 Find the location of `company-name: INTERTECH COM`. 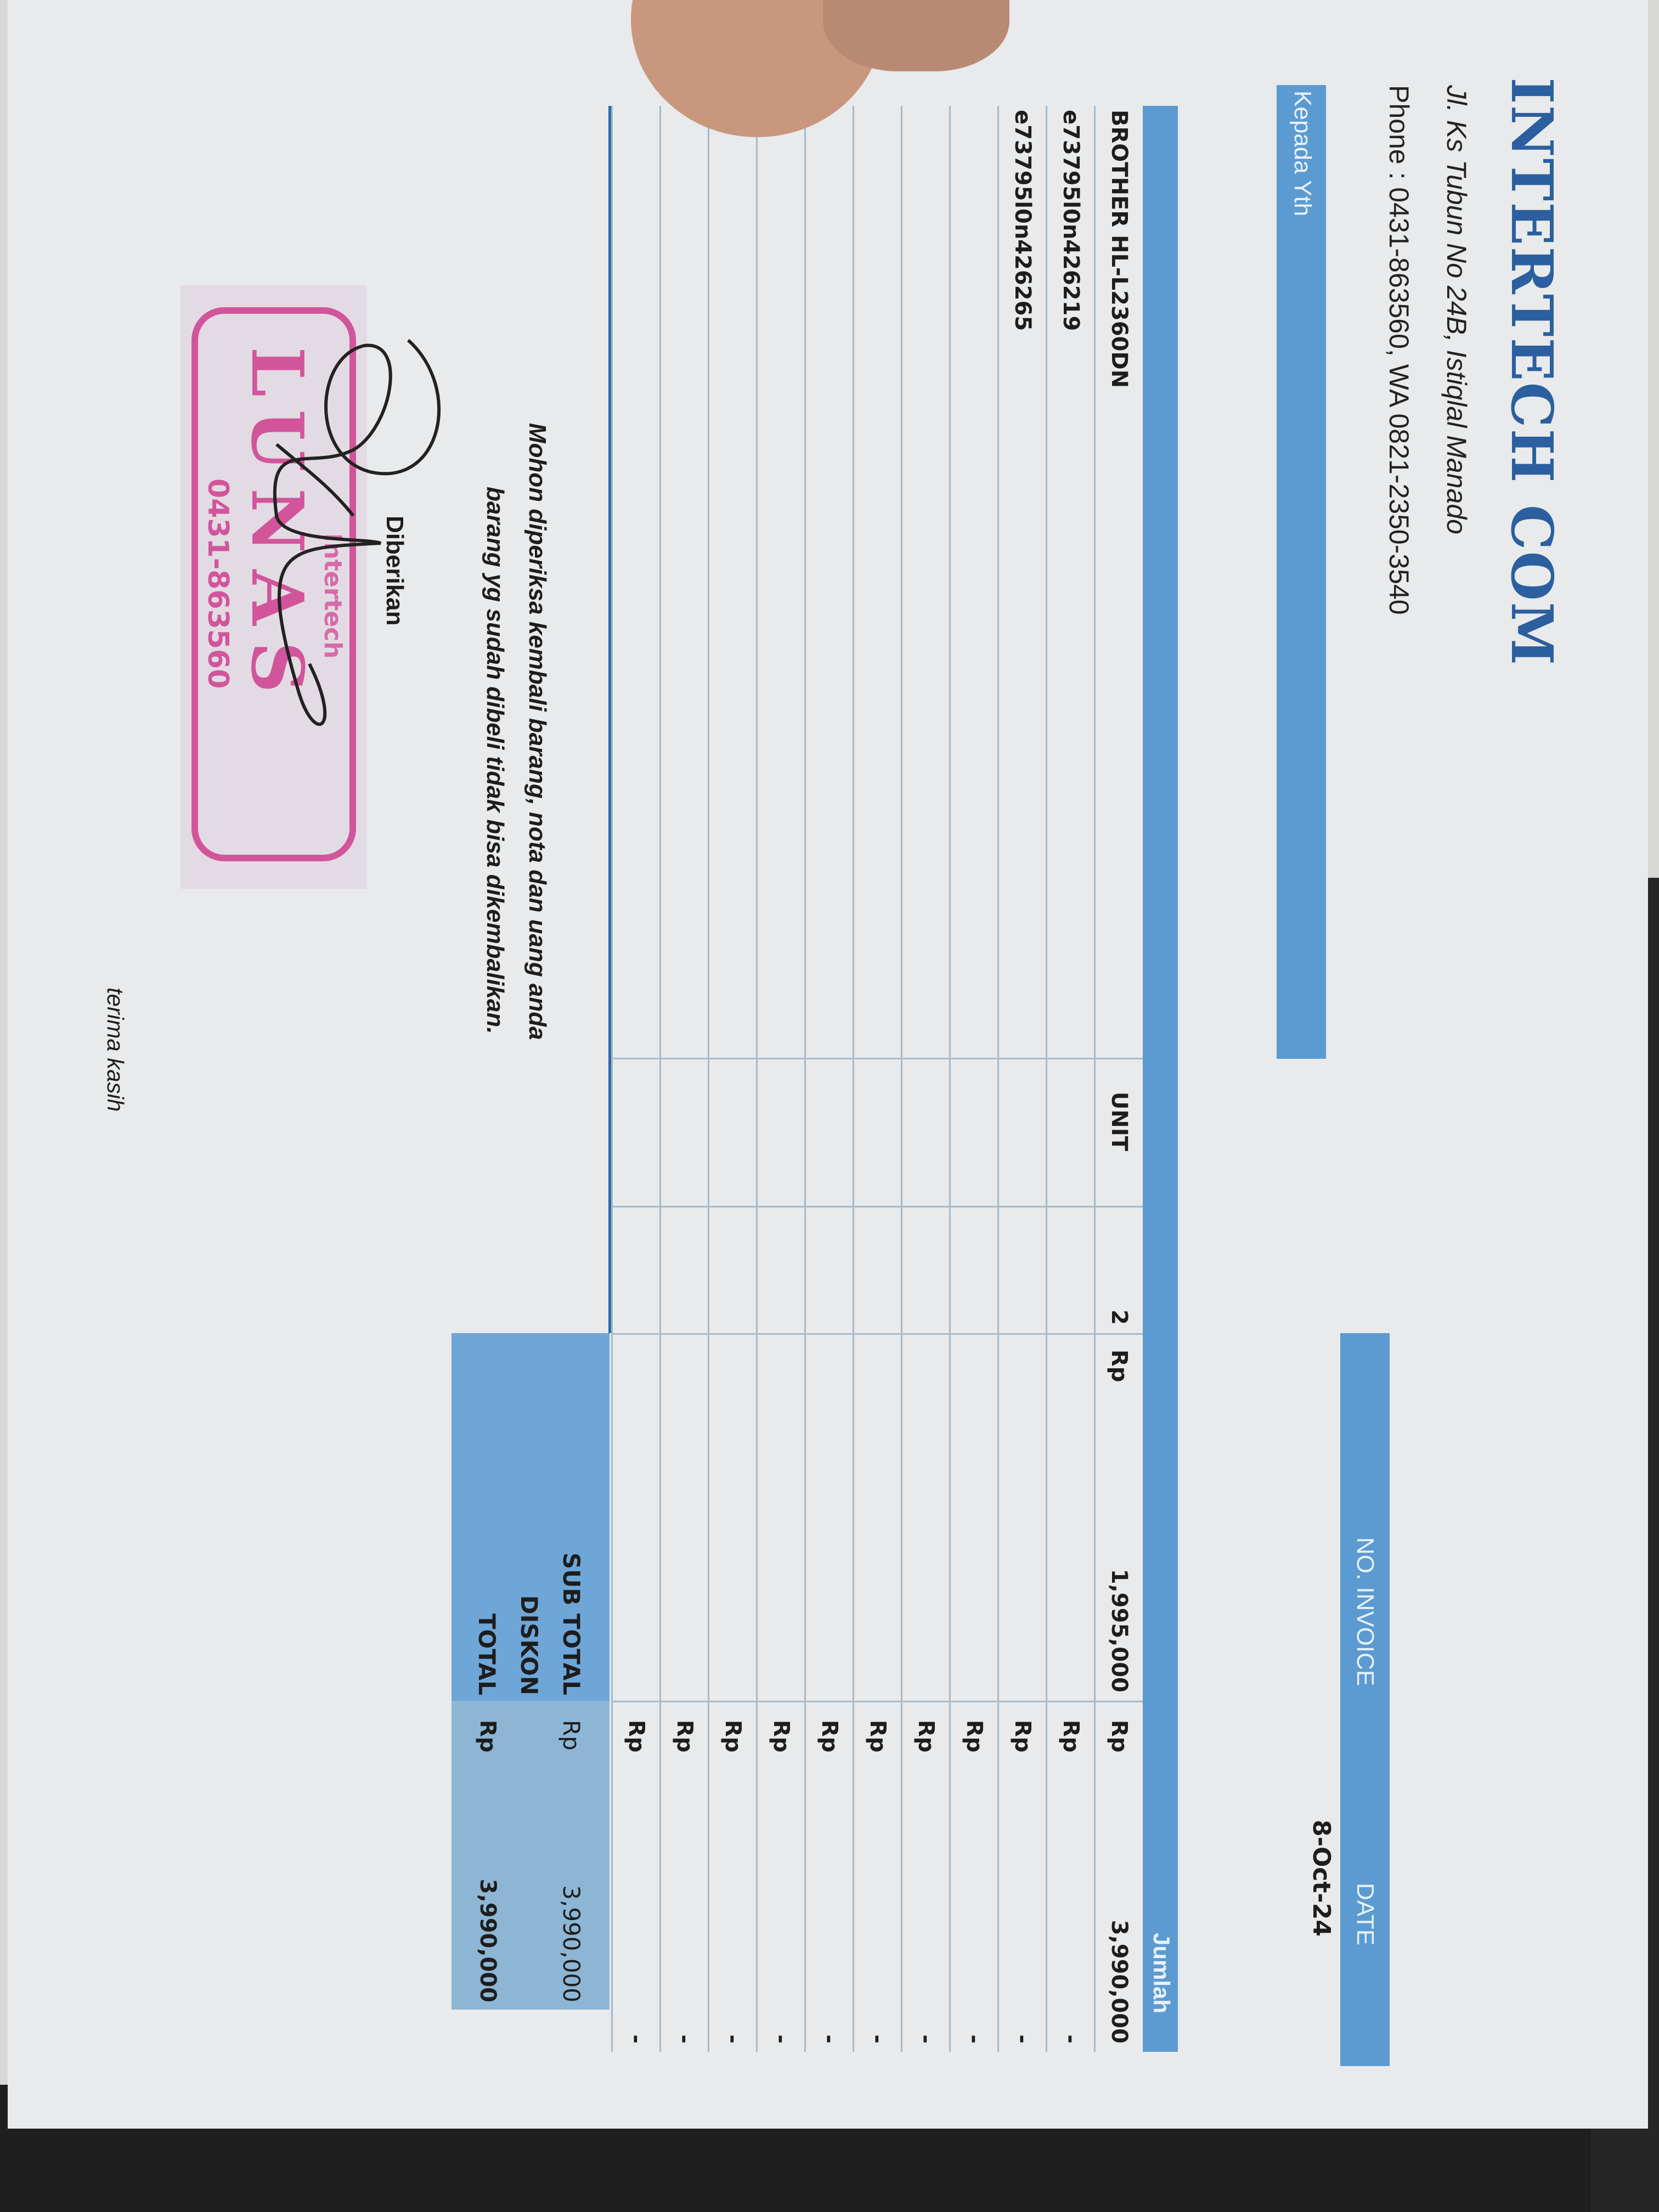

company-name: INTERTECH COM is located at coordinates (1532, 372).